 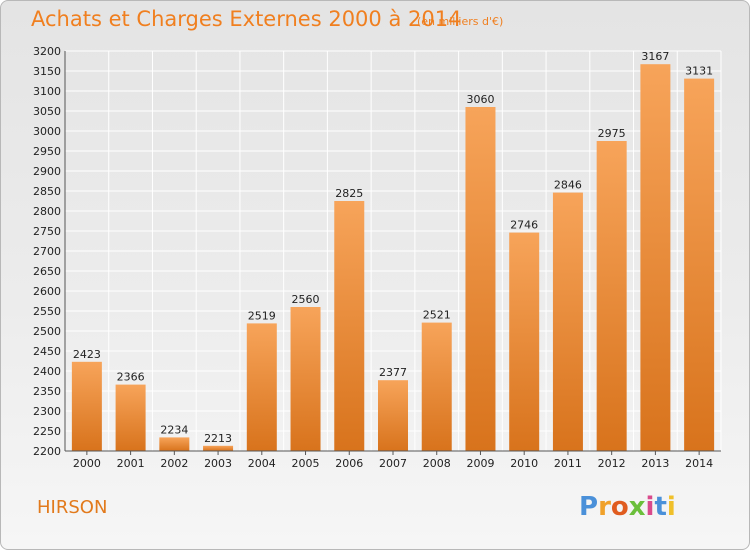 I want to click on x-tick-label: 2001, so click(x=131, y=463).